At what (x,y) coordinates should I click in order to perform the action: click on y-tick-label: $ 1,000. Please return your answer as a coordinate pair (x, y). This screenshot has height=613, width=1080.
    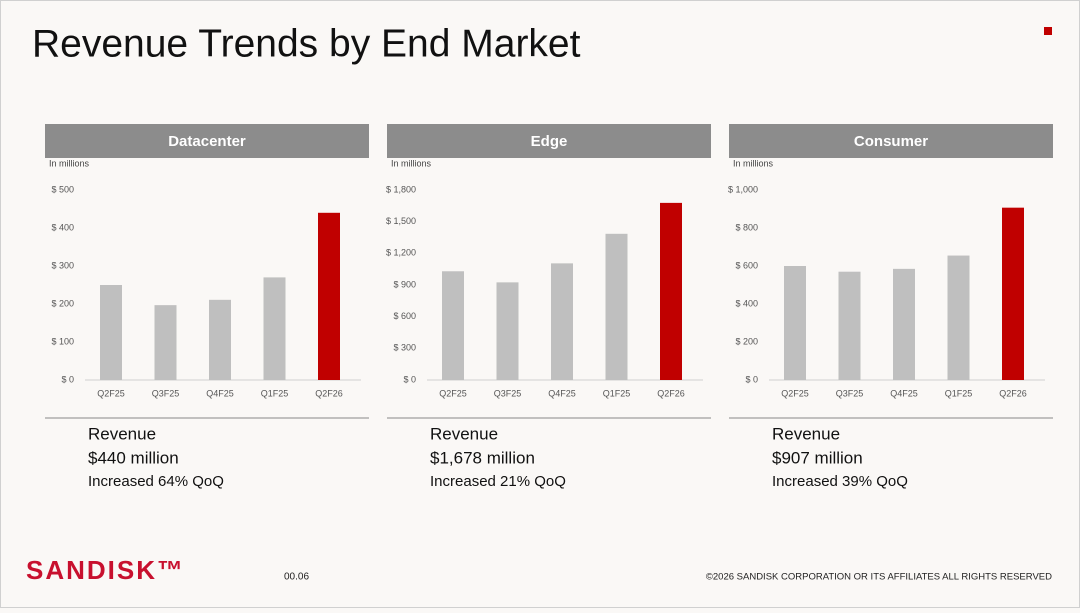
    Looking at the image, I should click on (743, 189).